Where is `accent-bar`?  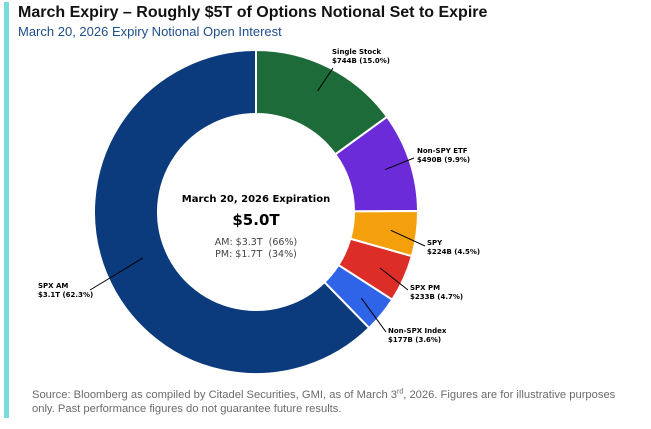 accent-bar is located at coordinates (6, 210).